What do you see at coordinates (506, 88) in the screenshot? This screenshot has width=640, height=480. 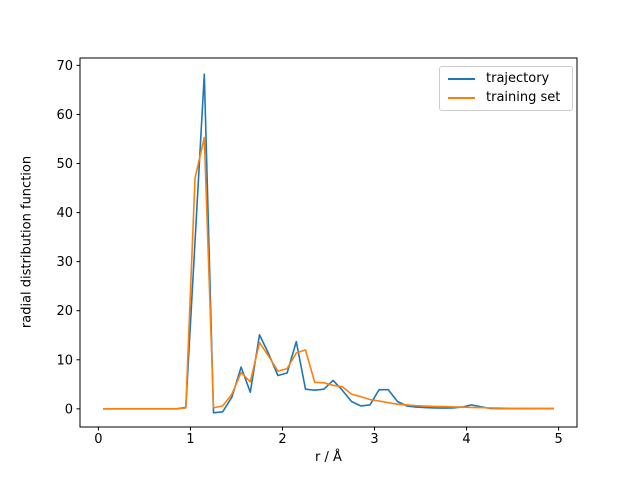 I see `legend: trajectory training set` at bounding box center [506, 88].